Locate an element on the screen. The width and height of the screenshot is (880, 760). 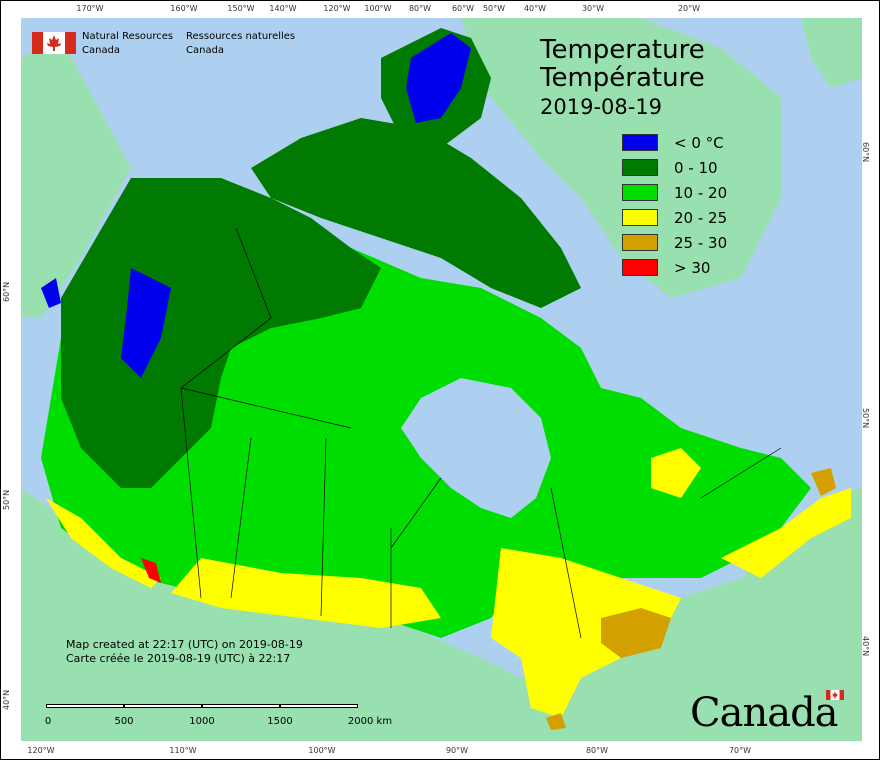
warm-ontario is located at coordinates (586, 633).